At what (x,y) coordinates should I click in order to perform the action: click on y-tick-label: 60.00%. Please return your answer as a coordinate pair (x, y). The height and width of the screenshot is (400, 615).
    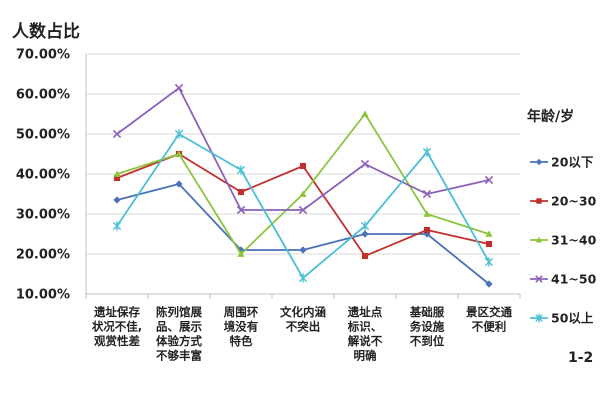
    Looking at the image, I should click on (43, 95).